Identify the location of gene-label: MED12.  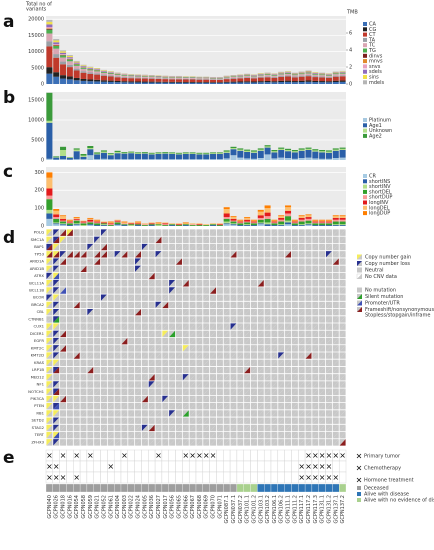
(38, 376).